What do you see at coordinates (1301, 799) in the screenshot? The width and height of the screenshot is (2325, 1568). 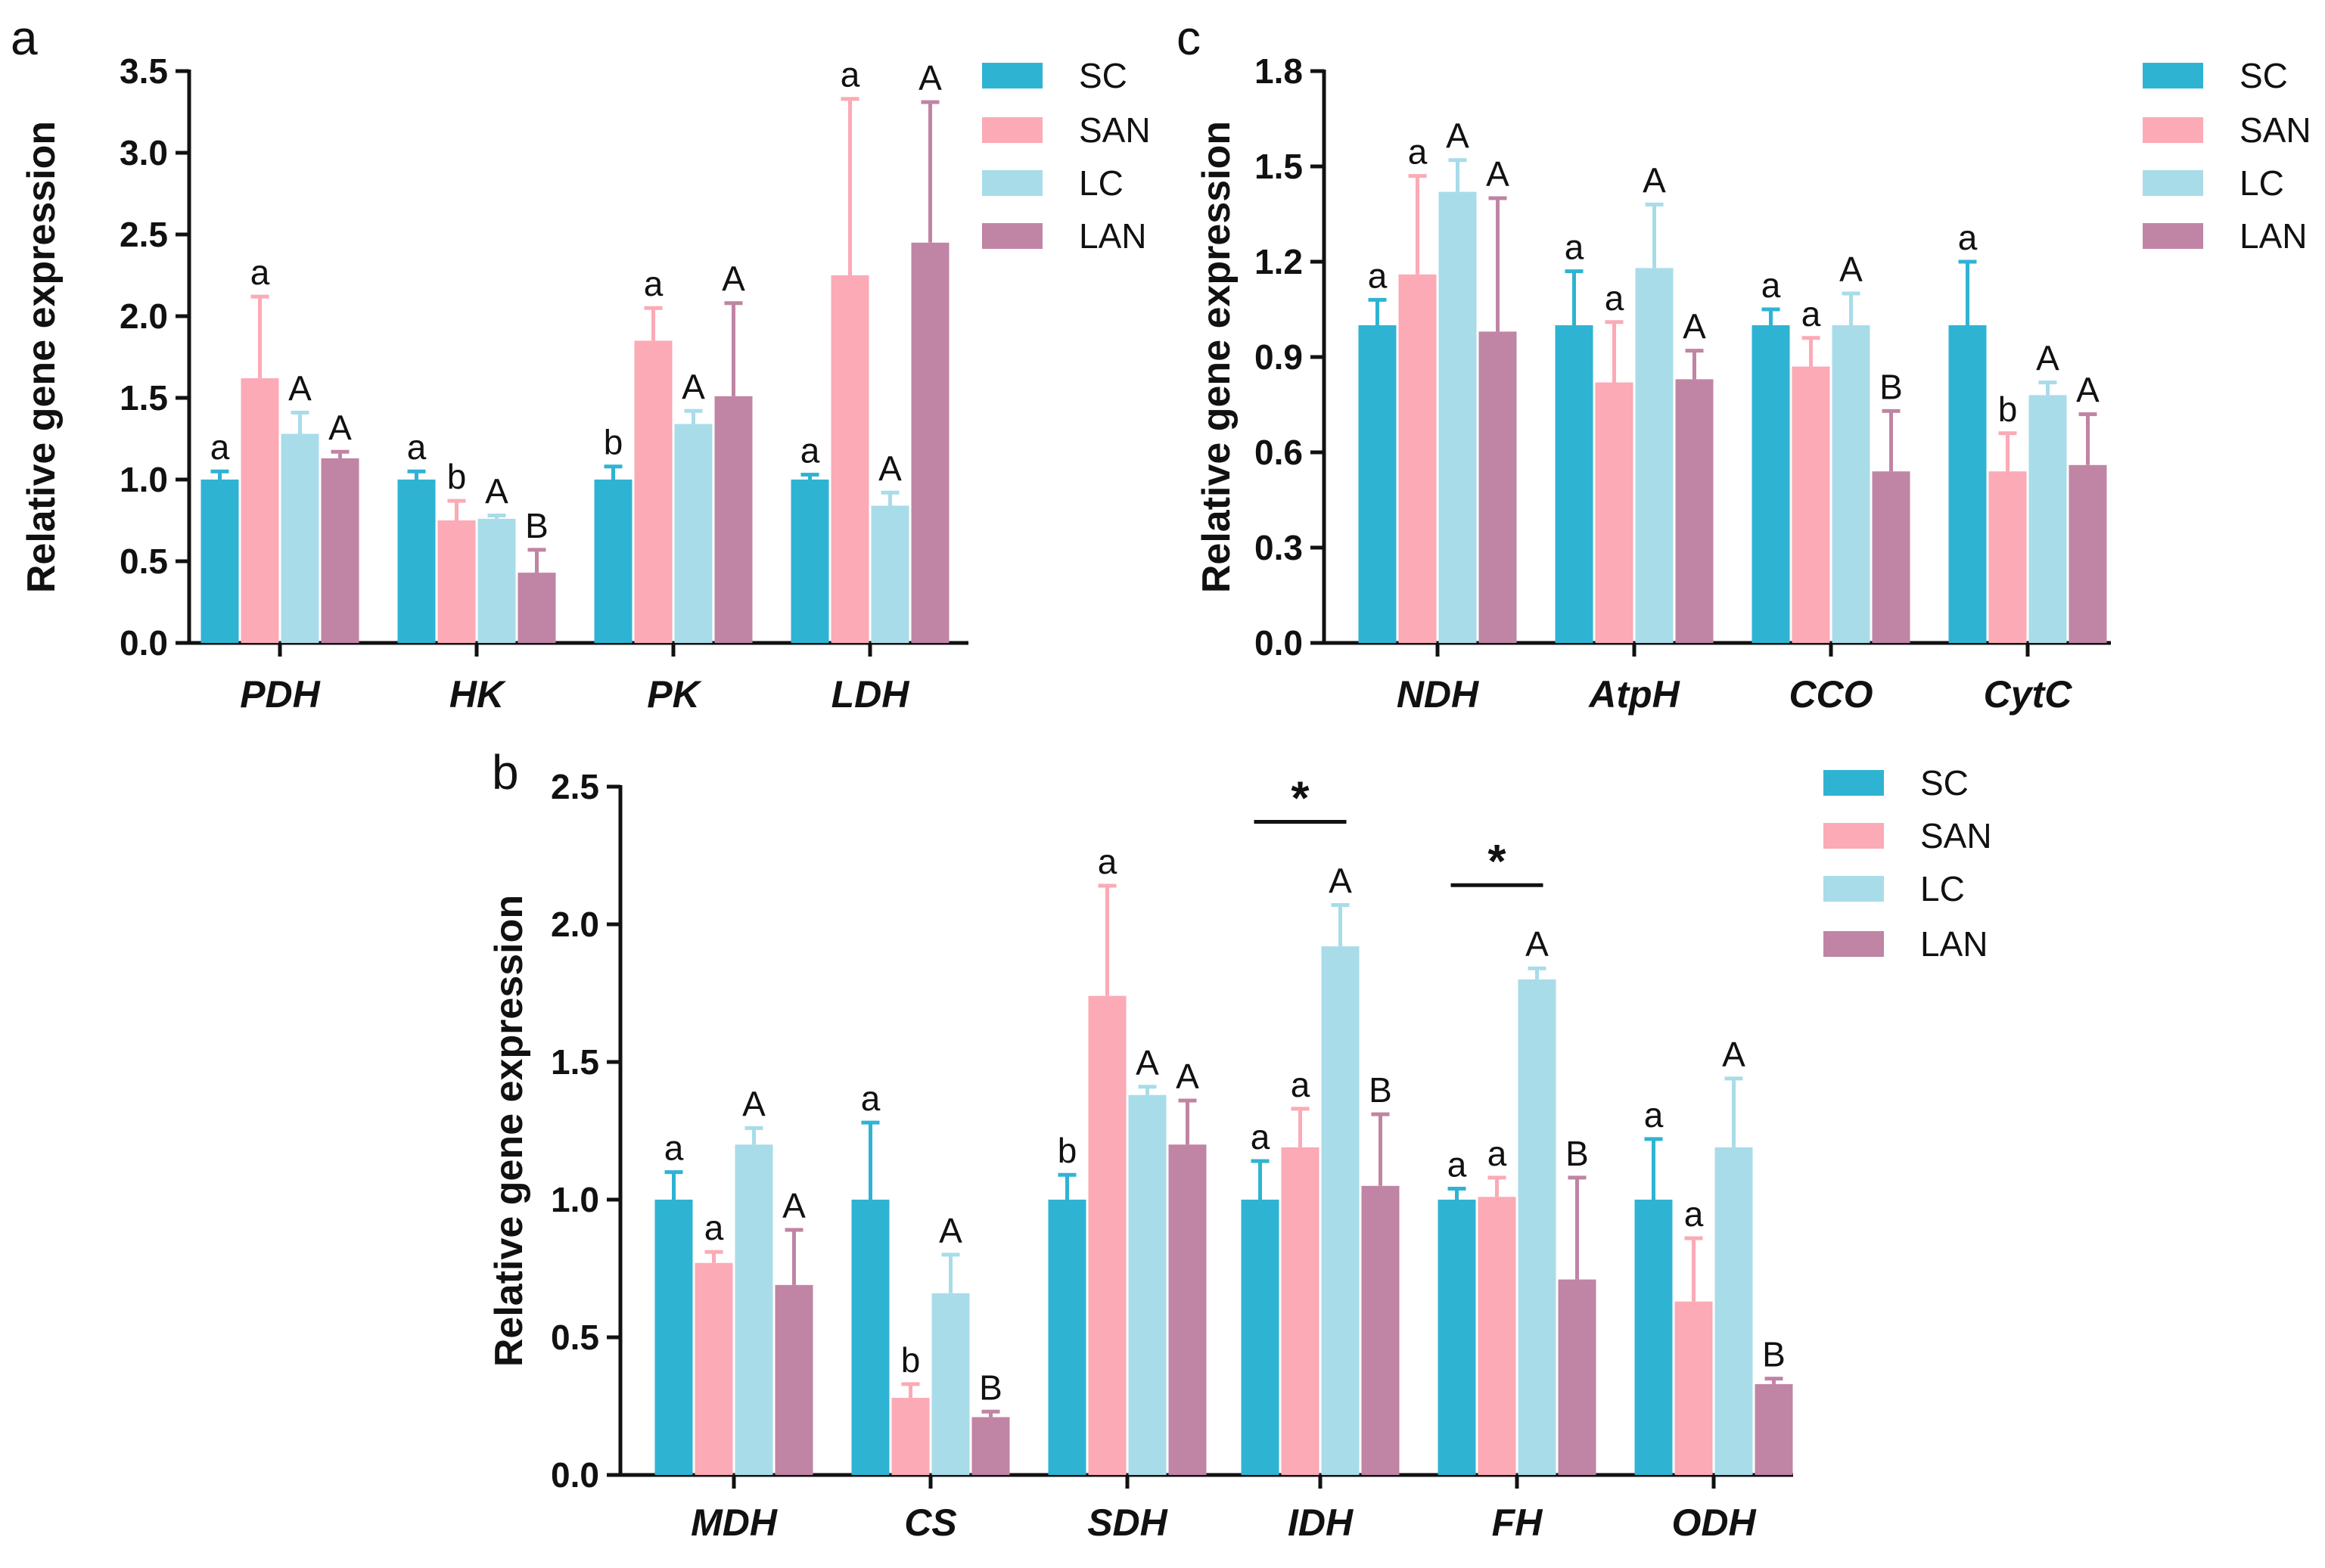 I see `significance-star: *` at bounding box center [1301, 799].